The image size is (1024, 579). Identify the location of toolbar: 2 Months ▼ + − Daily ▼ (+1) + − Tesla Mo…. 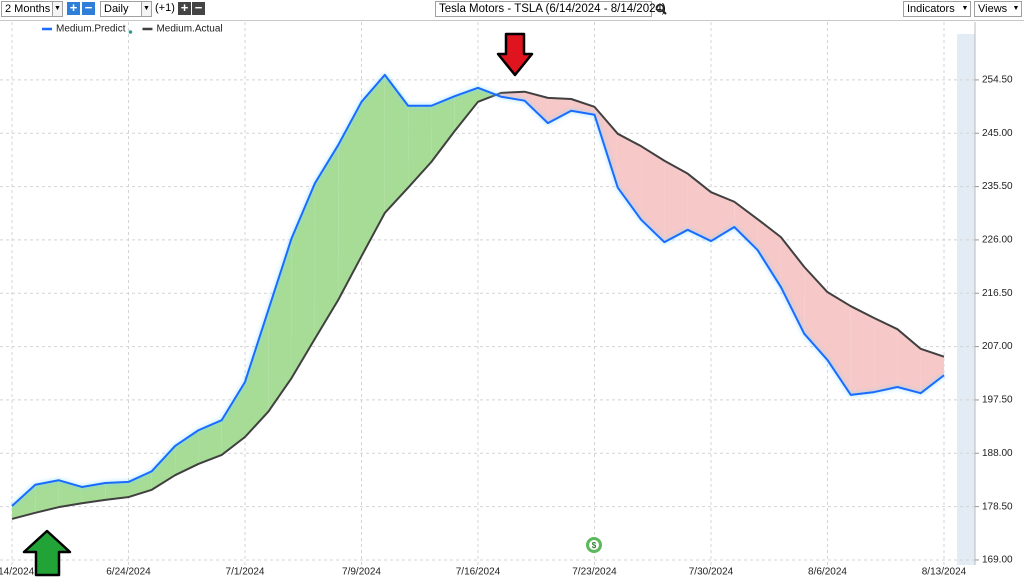
(512, 10).